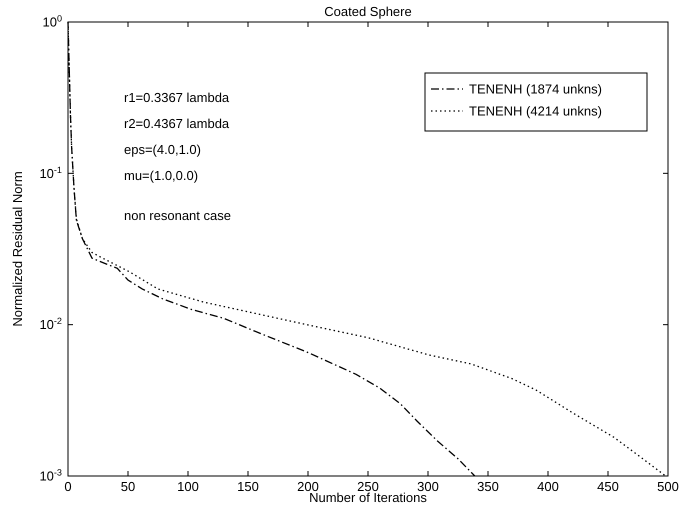 Image resolution: width=700 pixels, height=506 pixels. I want to click on y-tick-label: 10$^{-2}$, so click(50, 324).